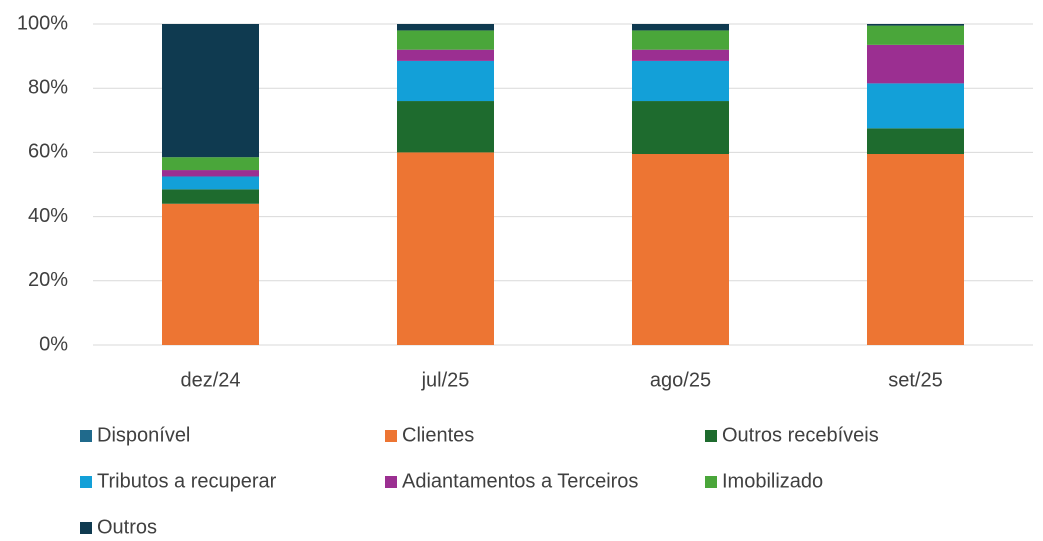 The width and height of the screenshot is (1043, 541). What do you see at coordinates (143, 435) in the screenshot?
I see `legend-label: Disponível` at bounding box center [143, 435].